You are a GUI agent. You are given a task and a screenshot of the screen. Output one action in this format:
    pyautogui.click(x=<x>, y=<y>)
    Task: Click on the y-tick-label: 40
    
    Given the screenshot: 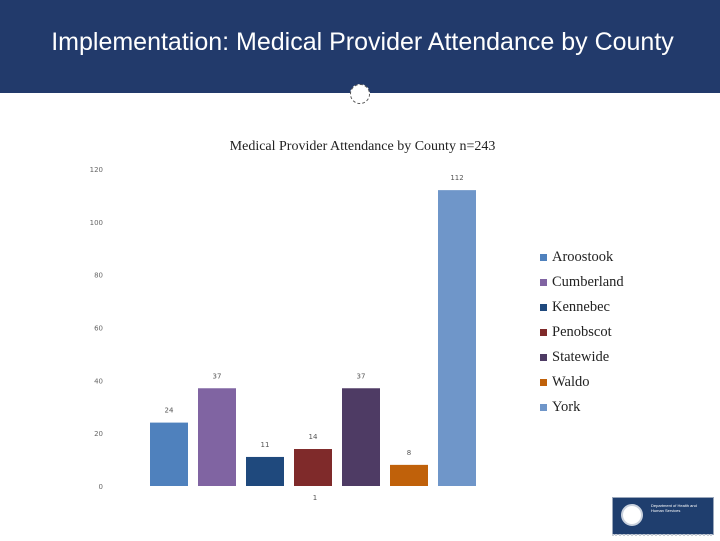 What is the action you would take?
    pyautogui.click(x=98, y=381)
    